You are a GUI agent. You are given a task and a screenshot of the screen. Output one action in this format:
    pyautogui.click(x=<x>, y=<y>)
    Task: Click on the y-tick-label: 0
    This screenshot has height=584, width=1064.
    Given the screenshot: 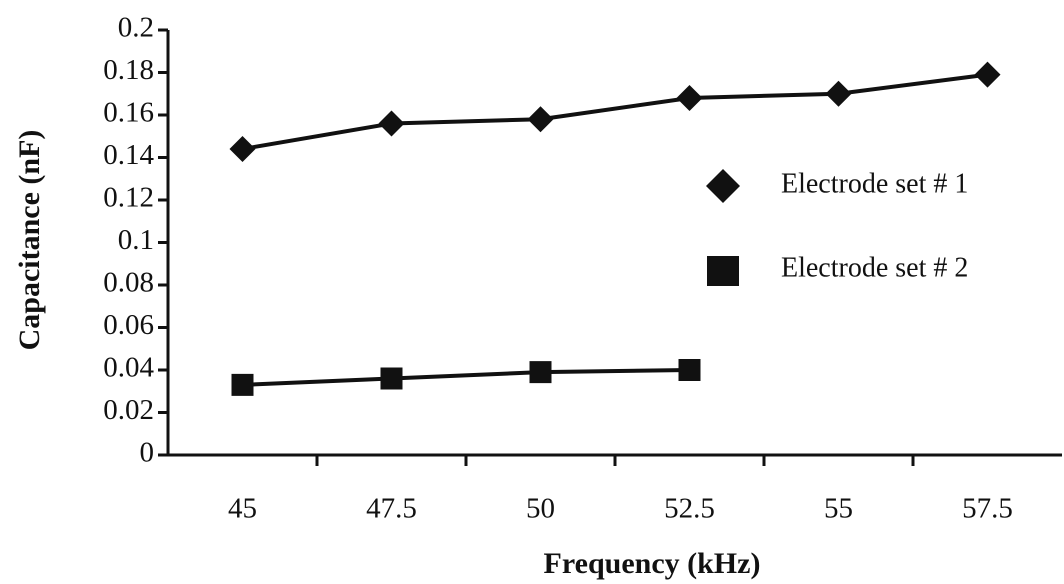 What is the action you would take?
    pyautogui.click(x=147, y=453)
    